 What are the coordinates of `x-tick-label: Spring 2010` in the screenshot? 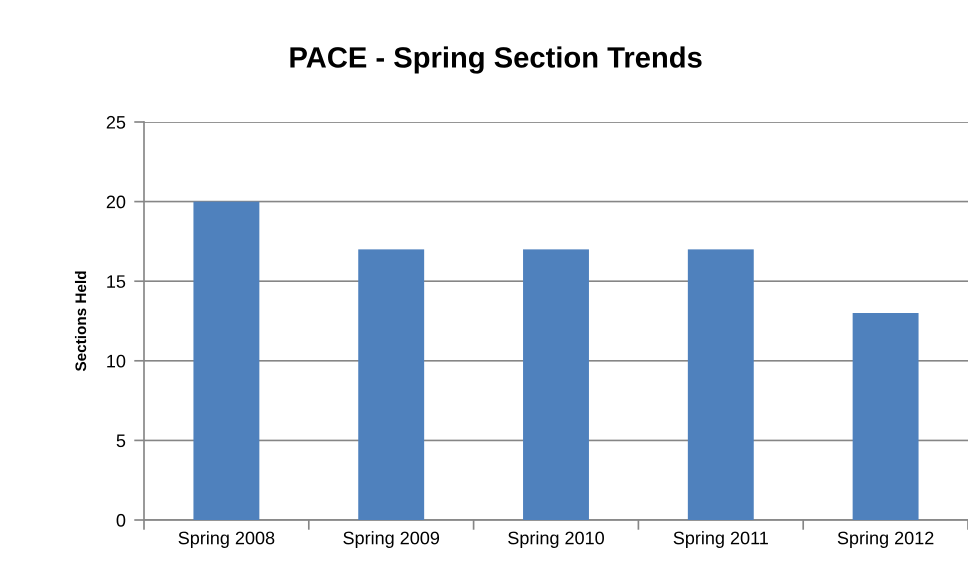 It's located at (556, 539).